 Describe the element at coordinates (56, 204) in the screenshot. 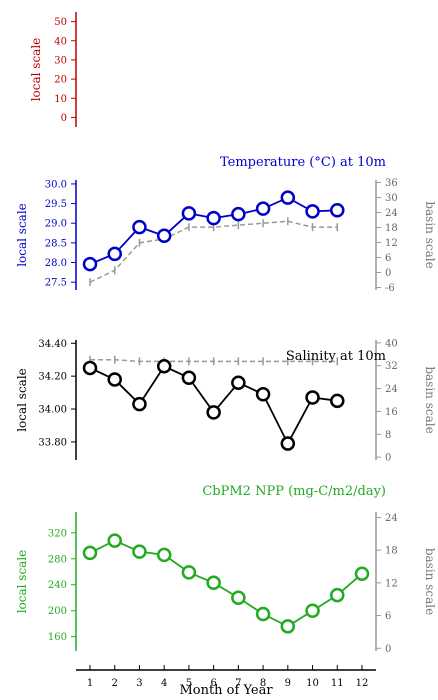

I see `left-tick-label: 29.5` at that location.